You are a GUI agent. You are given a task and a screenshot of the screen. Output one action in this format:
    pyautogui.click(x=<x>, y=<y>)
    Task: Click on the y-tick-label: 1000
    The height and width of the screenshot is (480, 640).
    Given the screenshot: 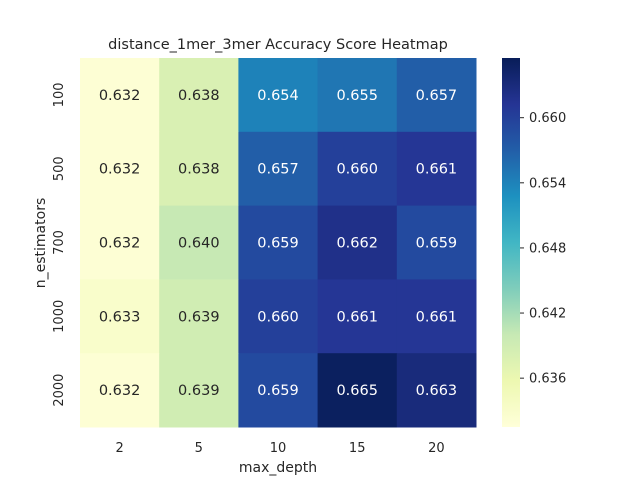 What is the action you would take?
    pyautogui.click(x=59, y=316)
    